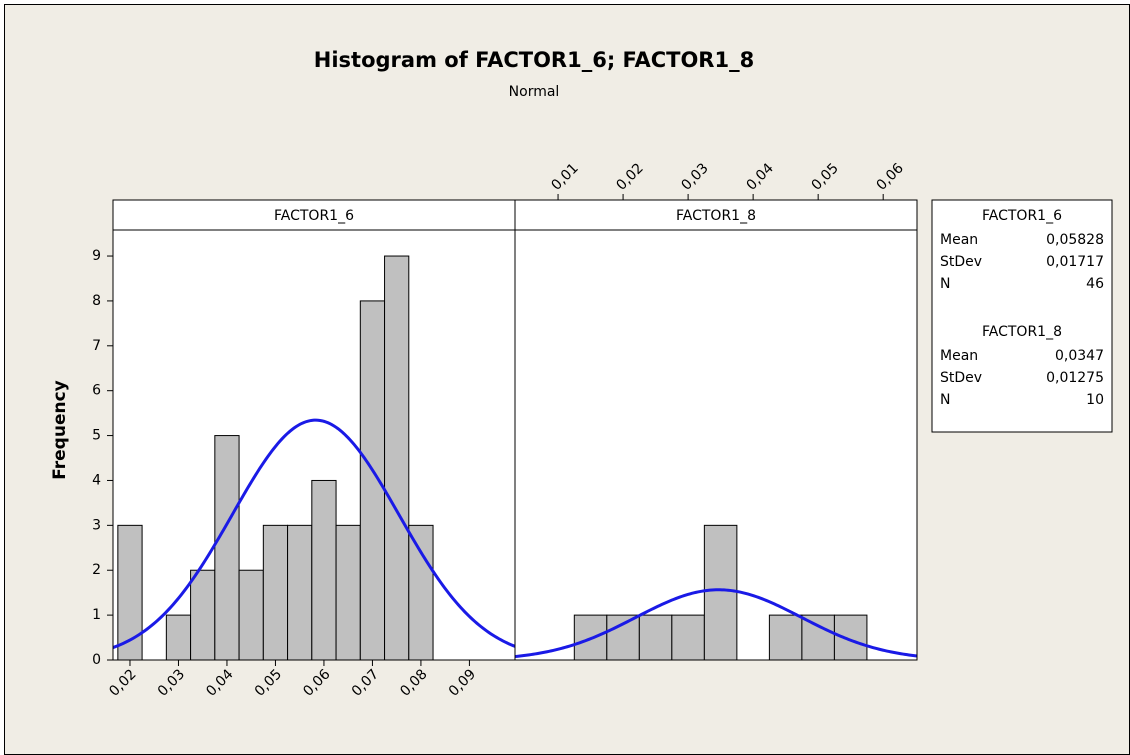 The height and width of the screenshot is (755, 1130). What do you see at coordinates (1075, 262) in the screenshot?
I see `legend-stat-value: 0,01717` at bounding box center [1075, 262].